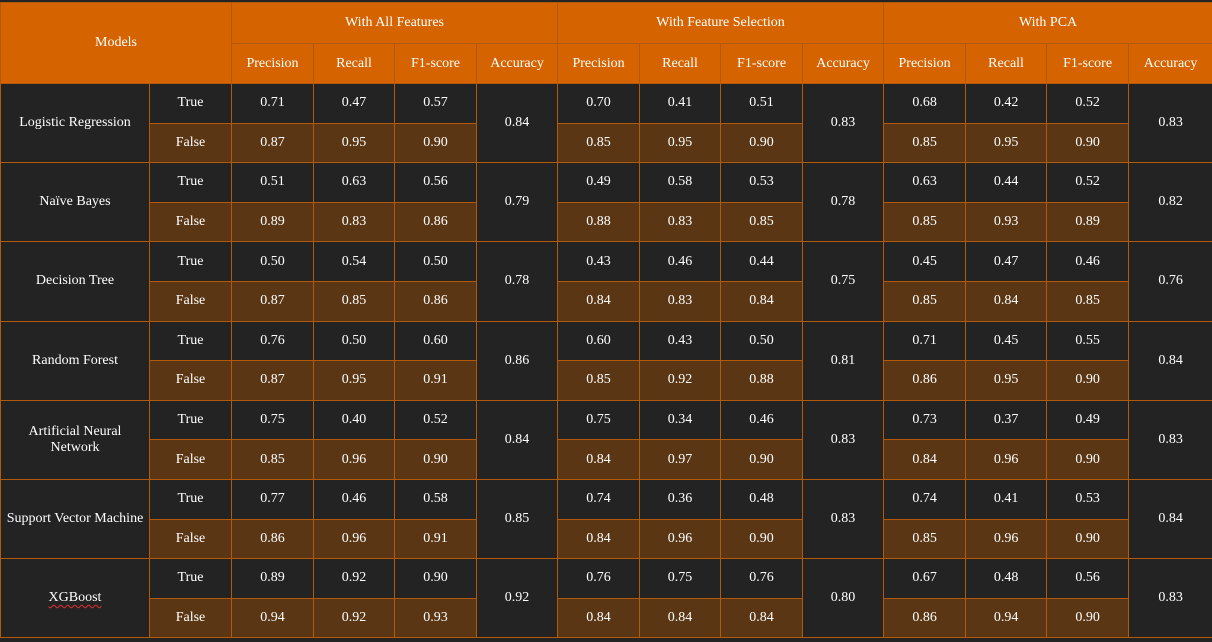 This screenshot has height=642, width=1212. Describe the element at coordinates (1088, 301) in the screenshot. I see `pca-f1-false: 0.85` at that location.